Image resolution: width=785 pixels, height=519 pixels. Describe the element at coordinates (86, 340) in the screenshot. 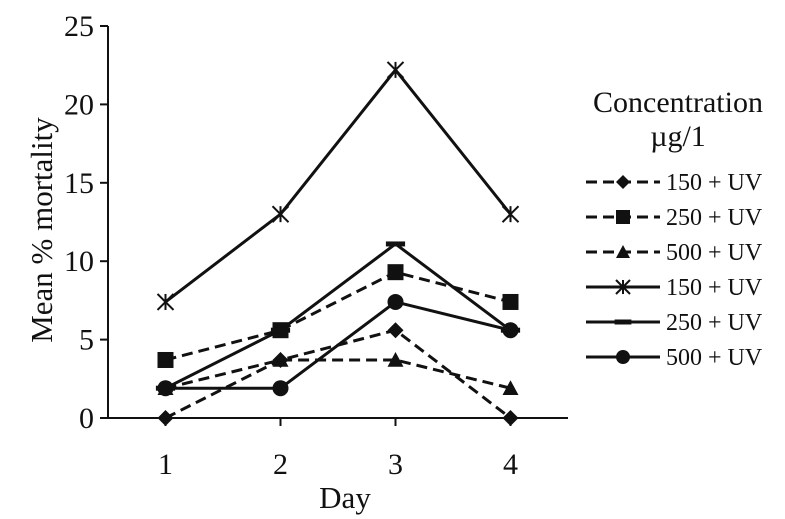

I see `y-tick-label: 5` at that location.